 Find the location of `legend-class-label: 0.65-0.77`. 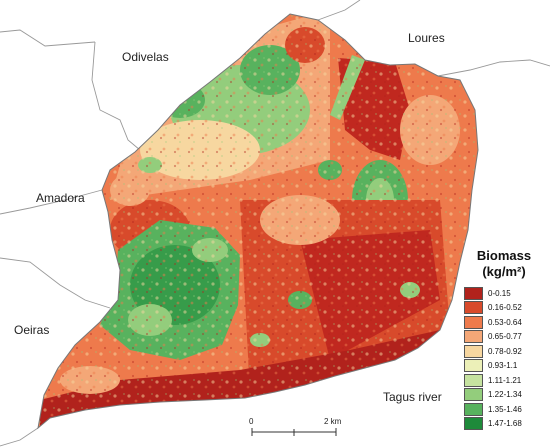

legend-class-label: 0.65-0.77 is located at coordinates (505, 337).